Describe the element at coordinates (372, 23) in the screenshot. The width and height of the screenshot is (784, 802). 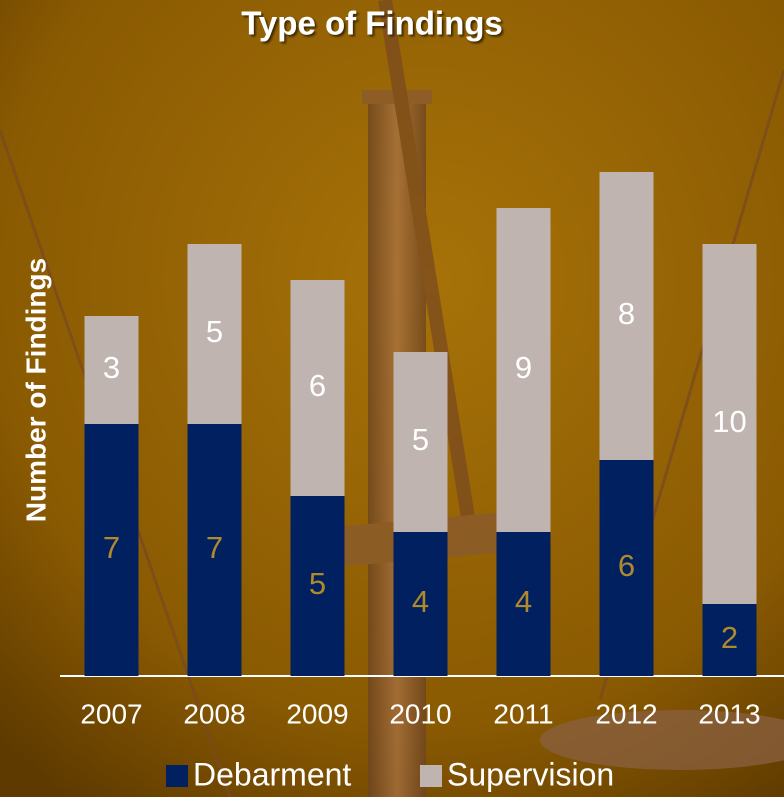
I see `chart-title: Type of Findings` at that location.